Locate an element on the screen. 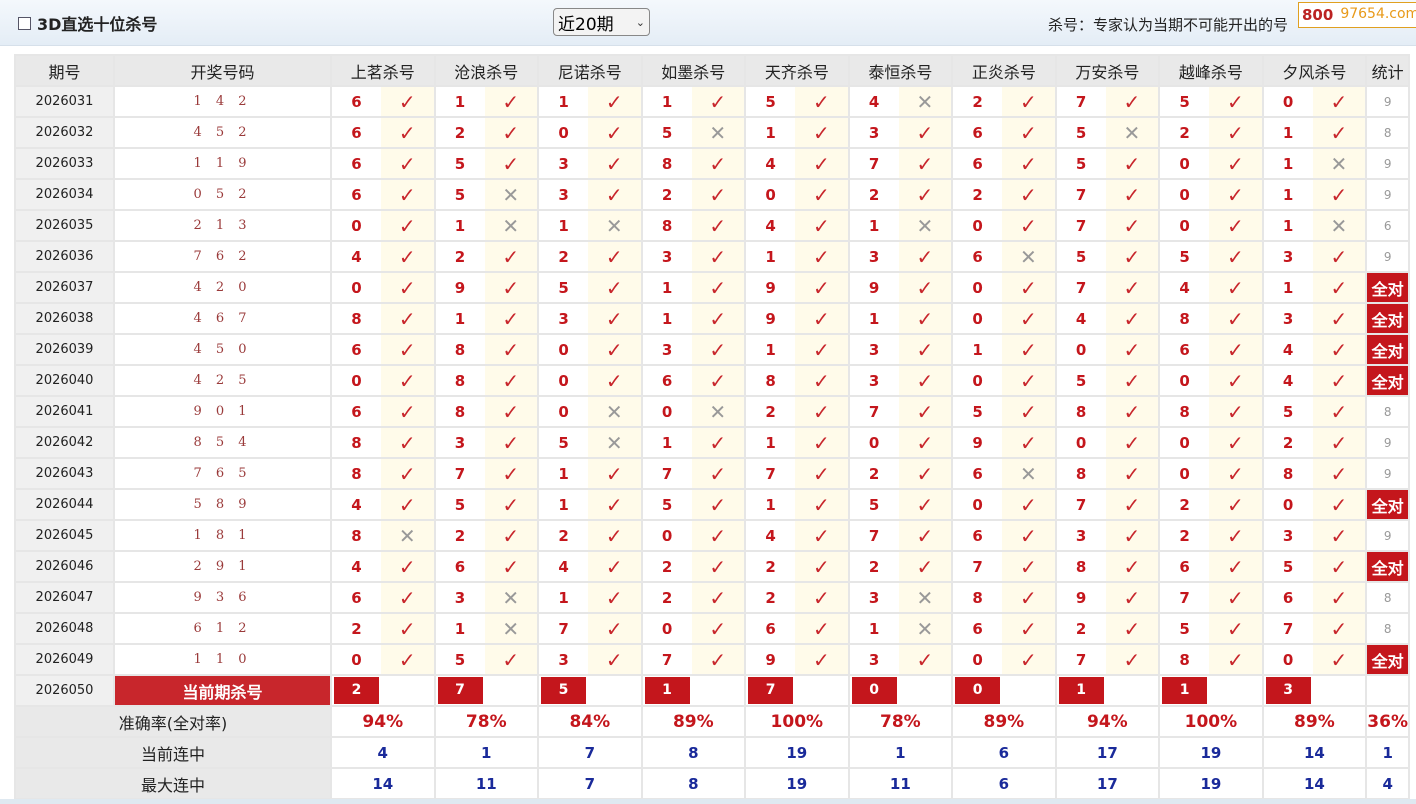 The width and height of the screenshot is (1416, 804). header-expert: 如墨杀号 is located at coordinates (693, 70).